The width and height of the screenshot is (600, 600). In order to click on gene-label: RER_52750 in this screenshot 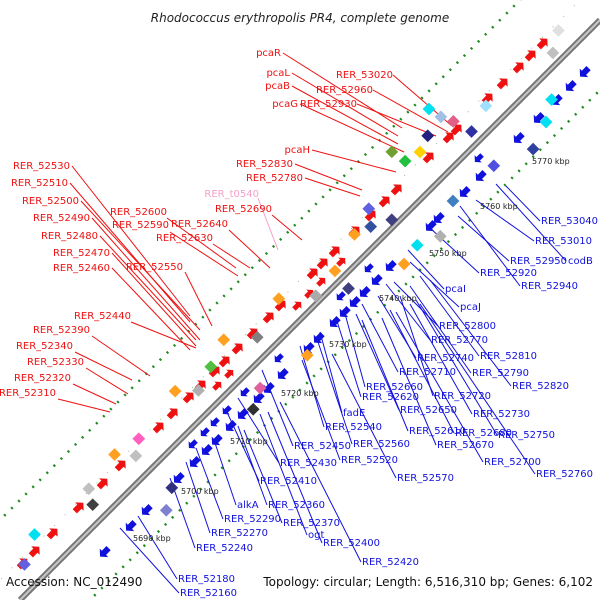, I will do `click(526, 435)`.